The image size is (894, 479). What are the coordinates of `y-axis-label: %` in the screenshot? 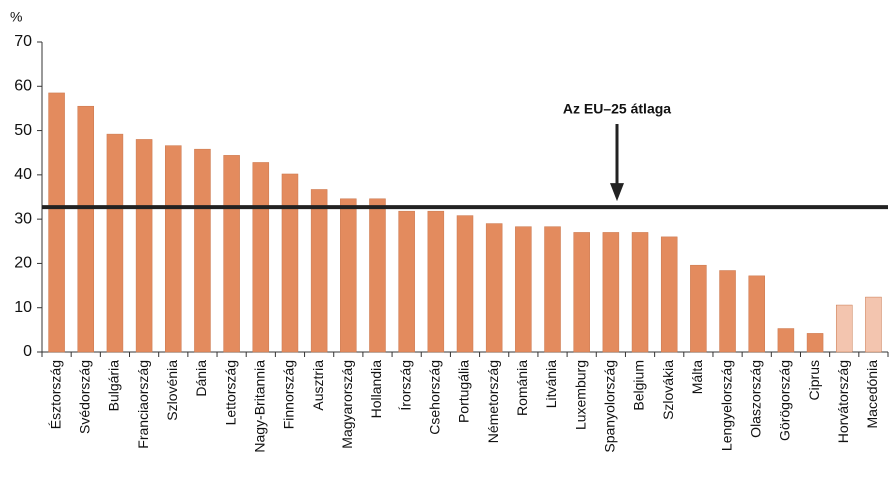 It's located at (16, 17).